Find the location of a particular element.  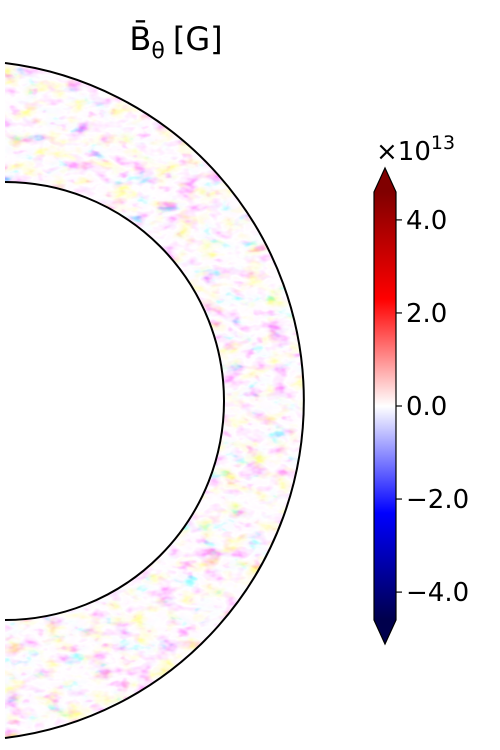

chart-title: B̄θ [G] is located at coordinates (175, 41).